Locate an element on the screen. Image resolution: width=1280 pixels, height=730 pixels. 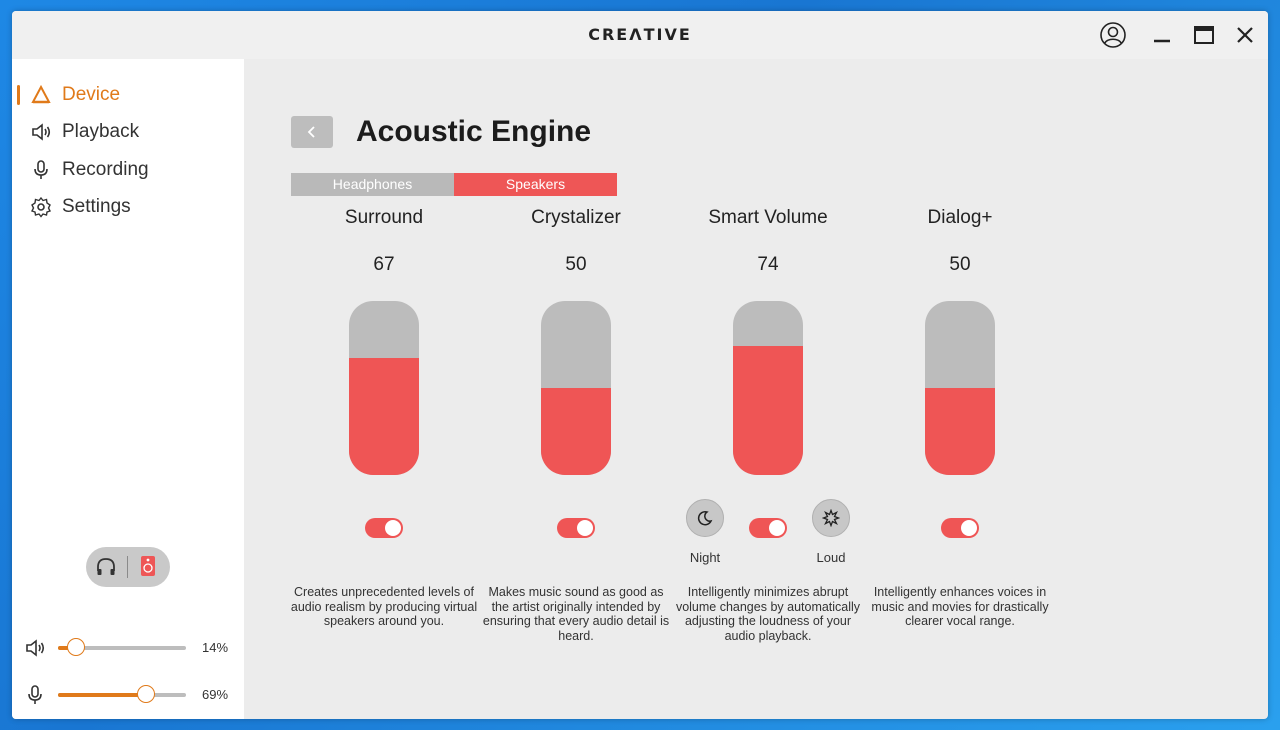
title-bar: CREΛTIVE is located at coordinates (640, 35).